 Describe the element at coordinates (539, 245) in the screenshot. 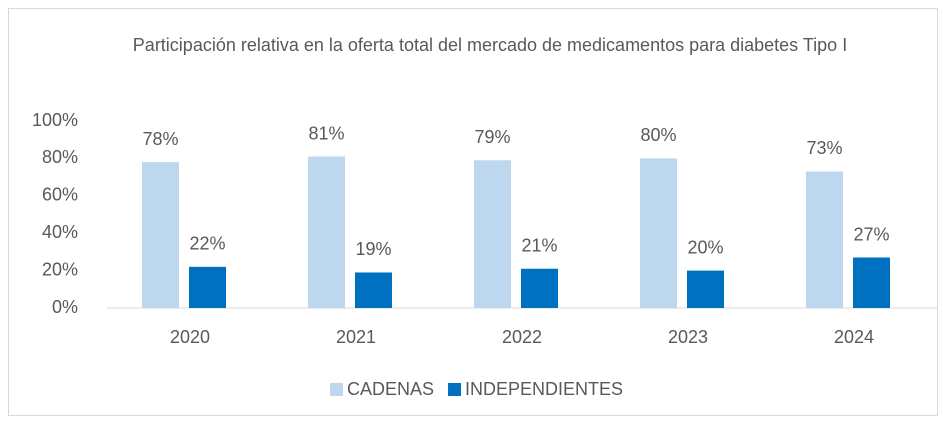

I see `data-label: 21%` at that location.